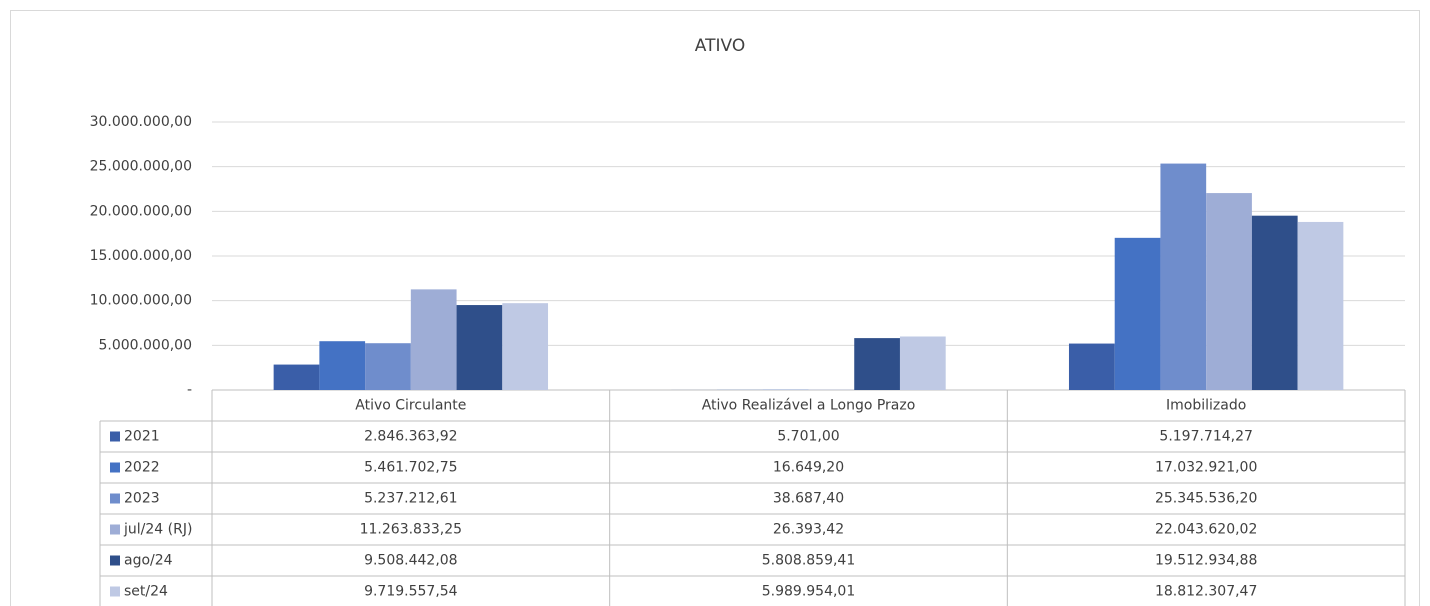 This screenshot has height=606, width=1430. I want to click on data-label: 9.719.557,54, so click(411, 592).